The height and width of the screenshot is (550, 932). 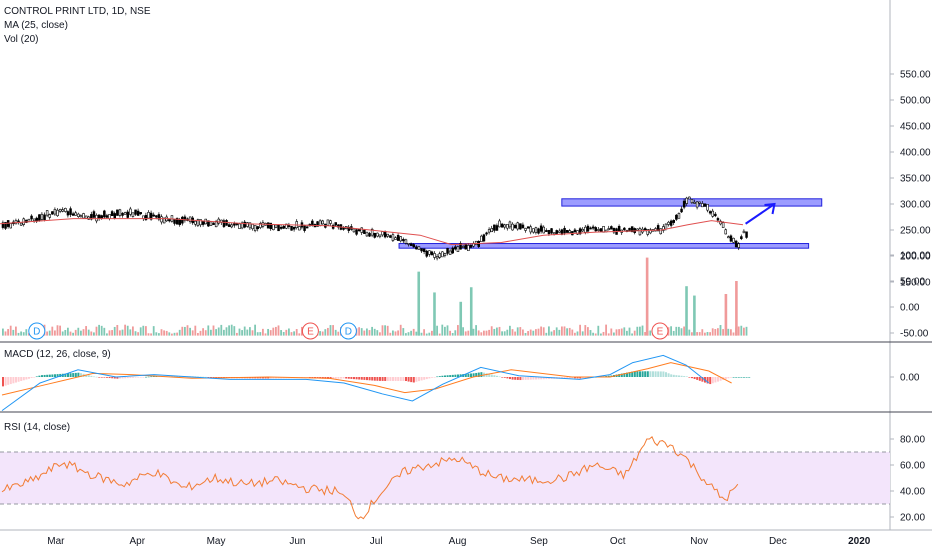 I want to click on price-tick-label: 350.00, so click(x=915, y=179).